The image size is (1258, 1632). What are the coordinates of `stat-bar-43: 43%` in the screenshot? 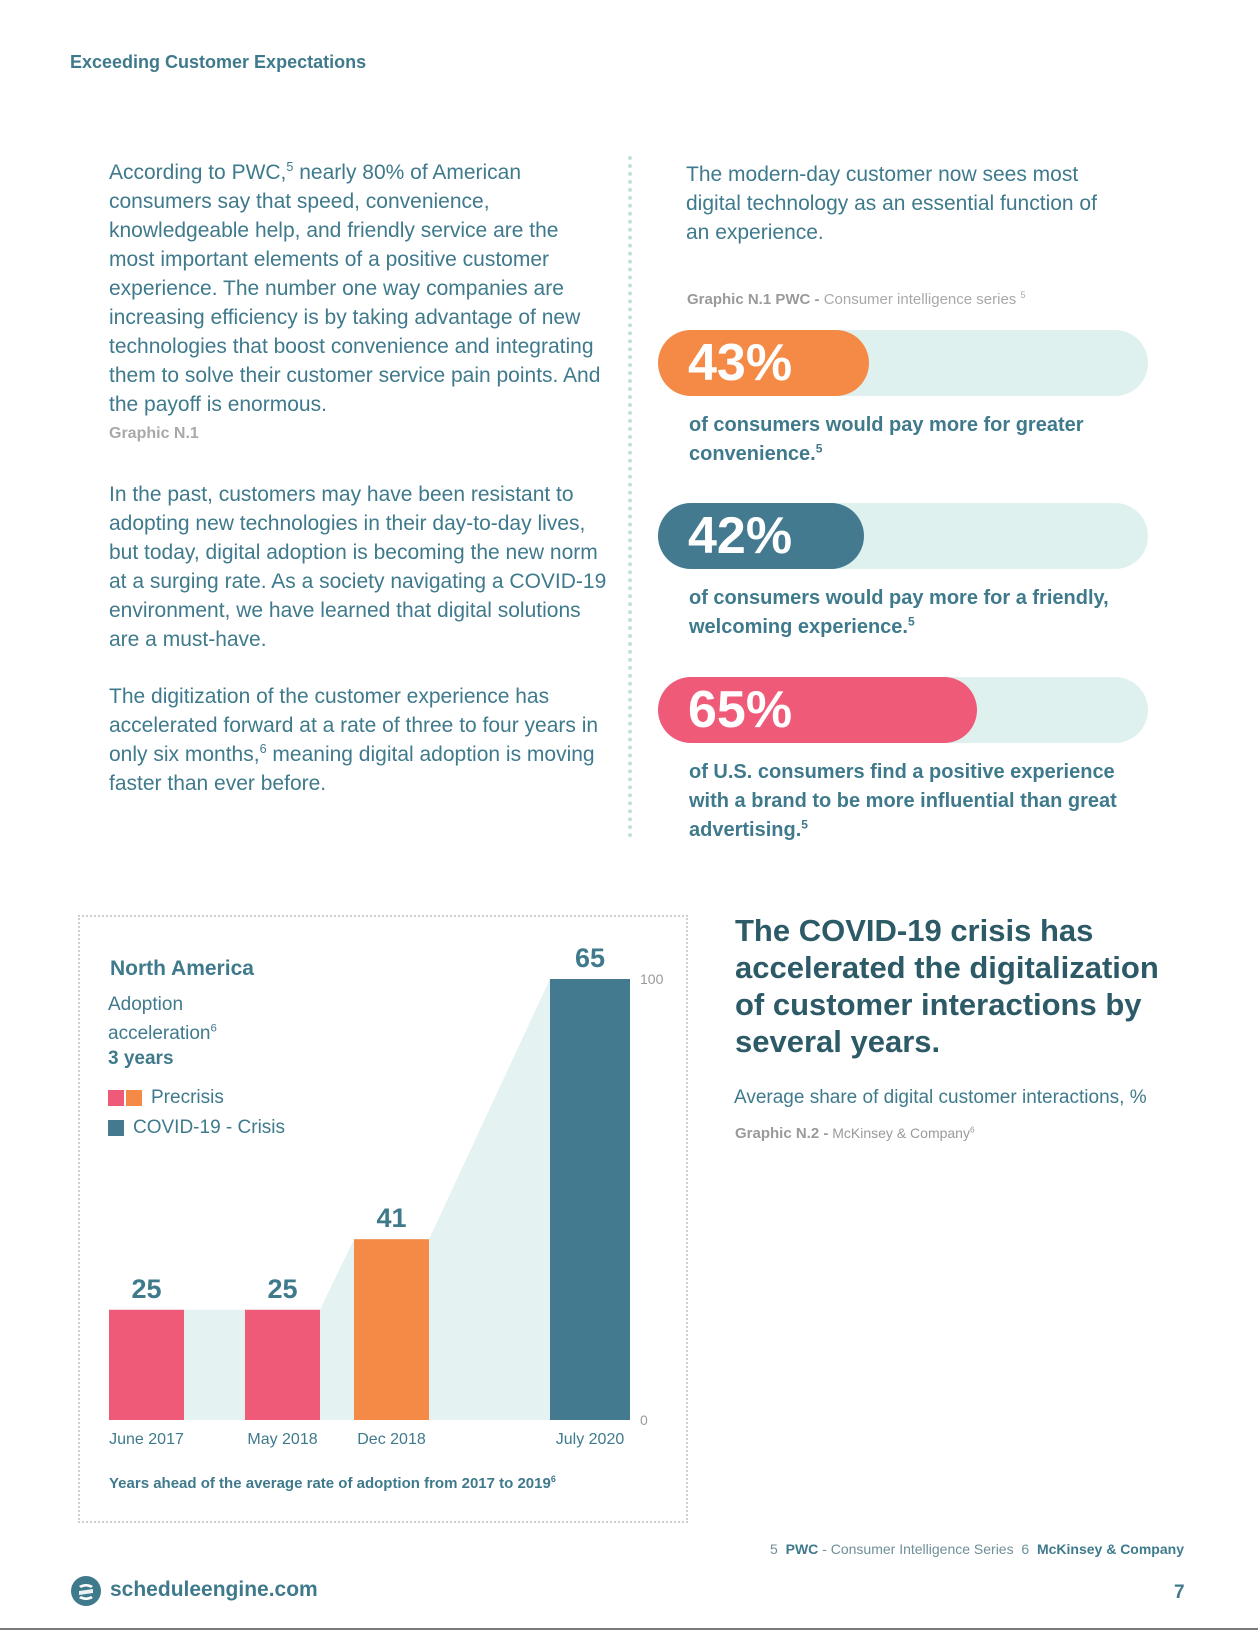 It's located at (903, 363).